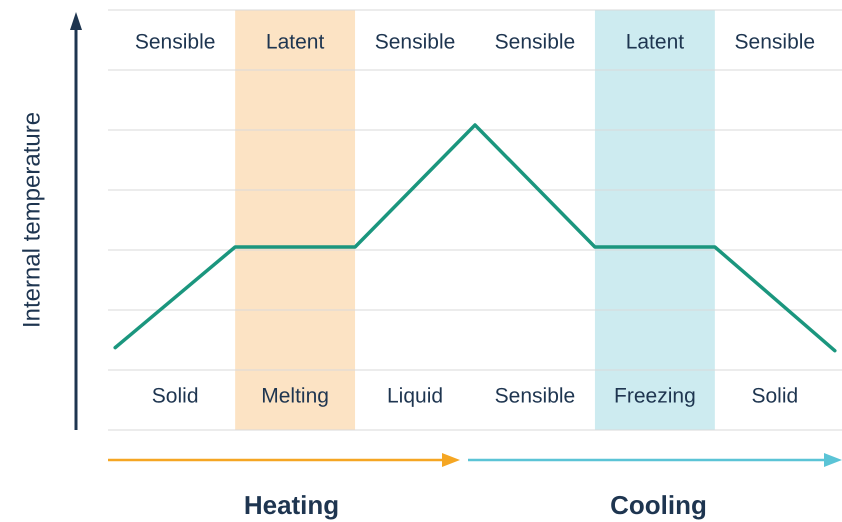 The image size is (842, 522). What do you see at coordinates (535, 396) in the screenshot?
I see `annotation: Sensible` at bounding box center [535, 396].